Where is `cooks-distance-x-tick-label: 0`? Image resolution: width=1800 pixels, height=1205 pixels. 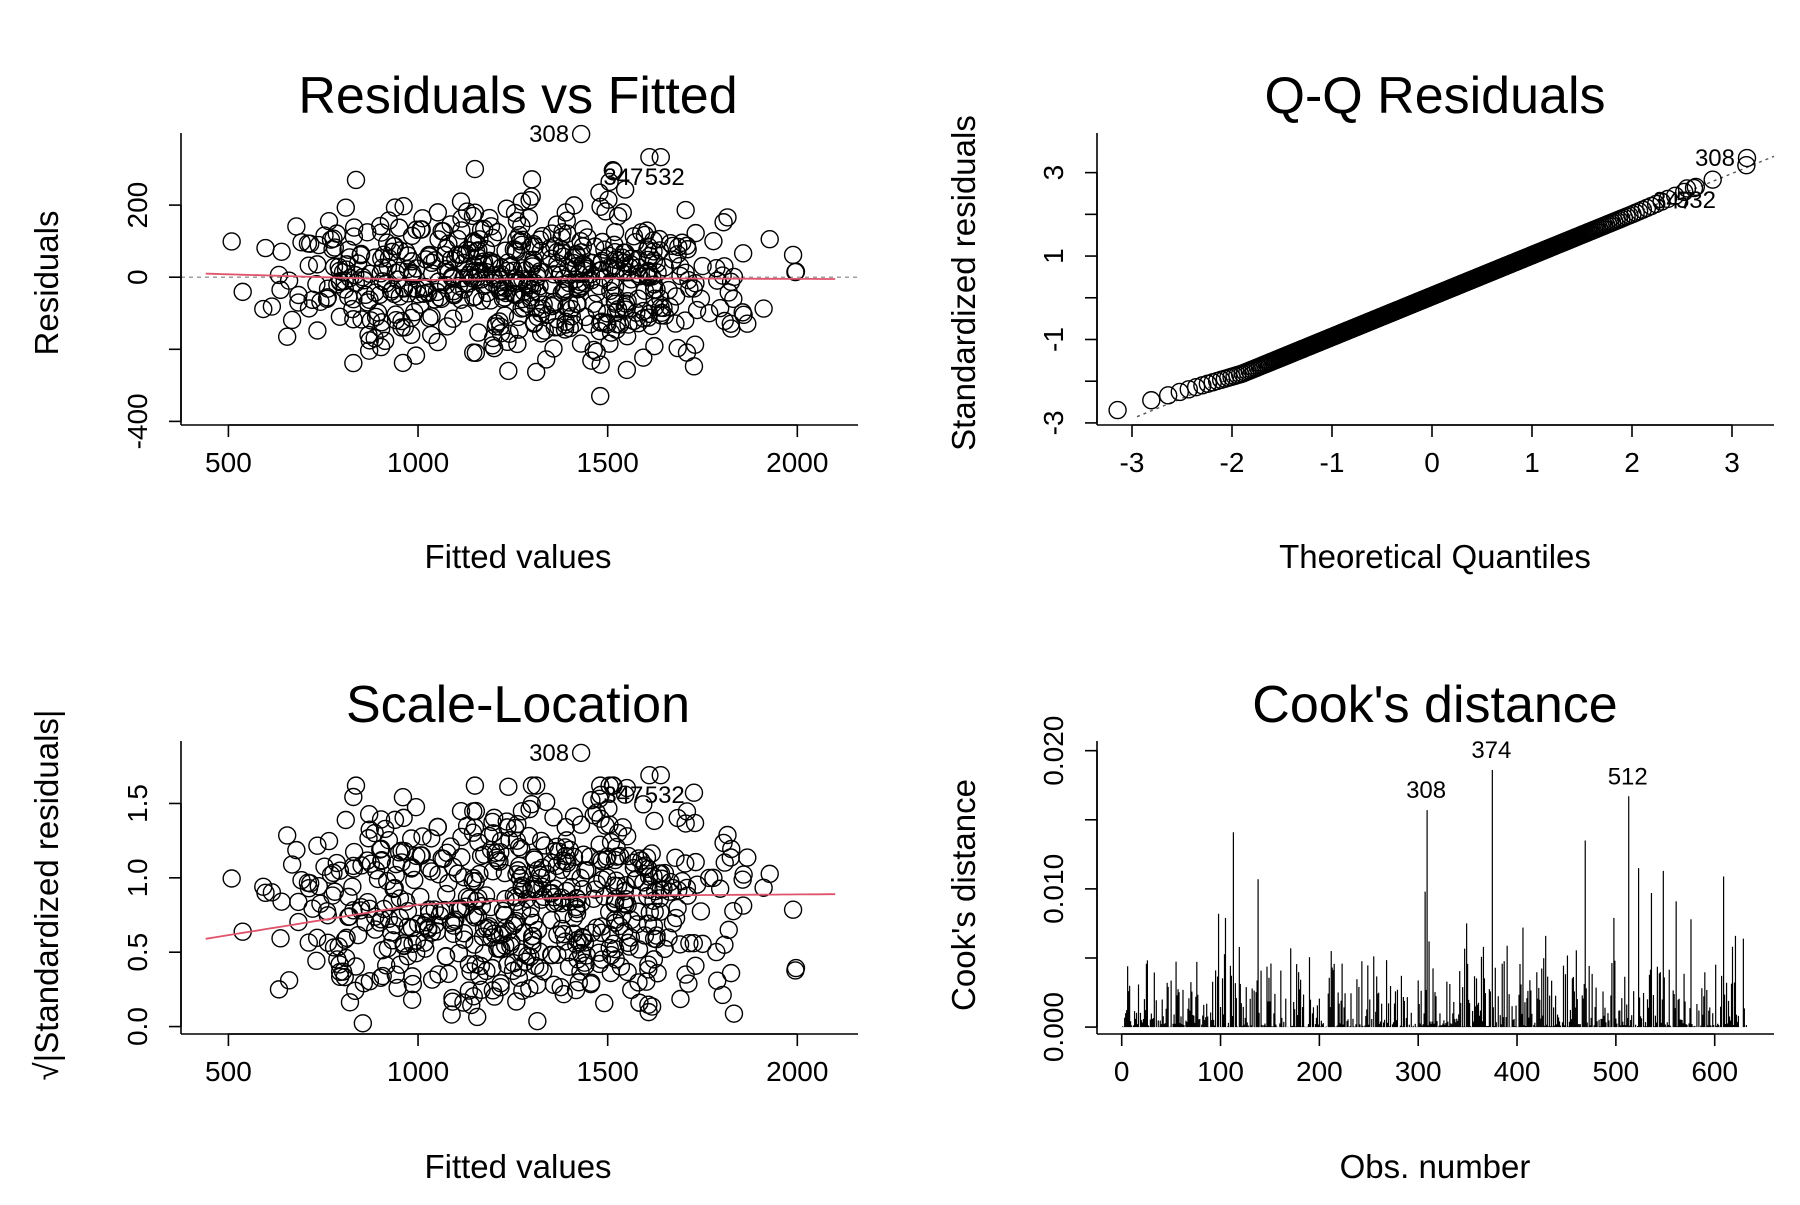 cooks-distance-x-tick-label: 0 is located at coordinates (1122, 1071).